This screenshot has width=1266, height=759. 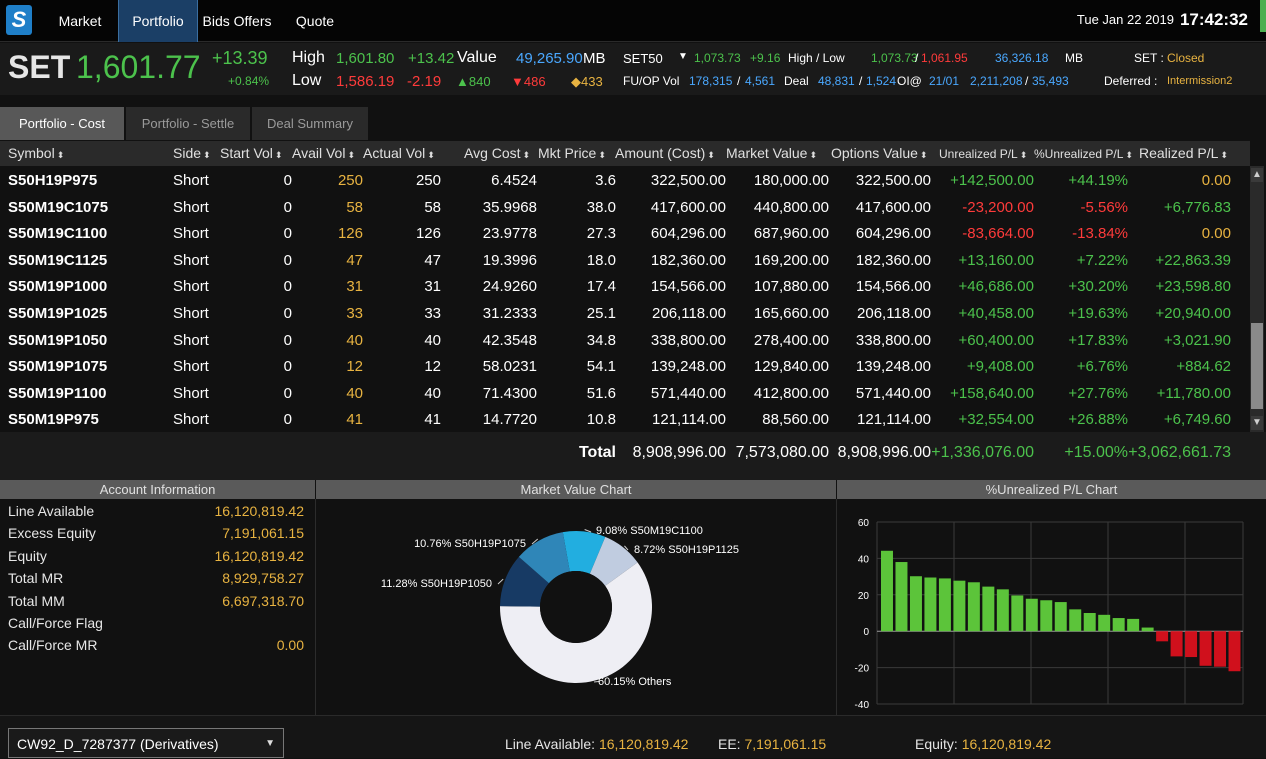 I want to click on cell-mkt-price: 34.8, so click(x=601, y=340).